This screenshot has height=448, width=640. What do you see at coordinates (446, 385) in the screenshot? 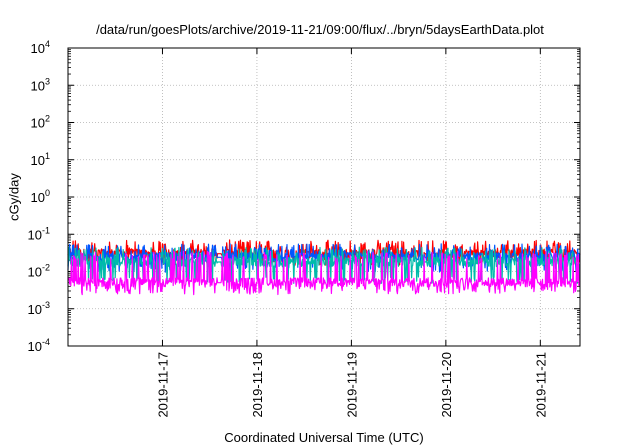
I see `x-tick-label: 2019-11-20` at bounding box center [446, 385].